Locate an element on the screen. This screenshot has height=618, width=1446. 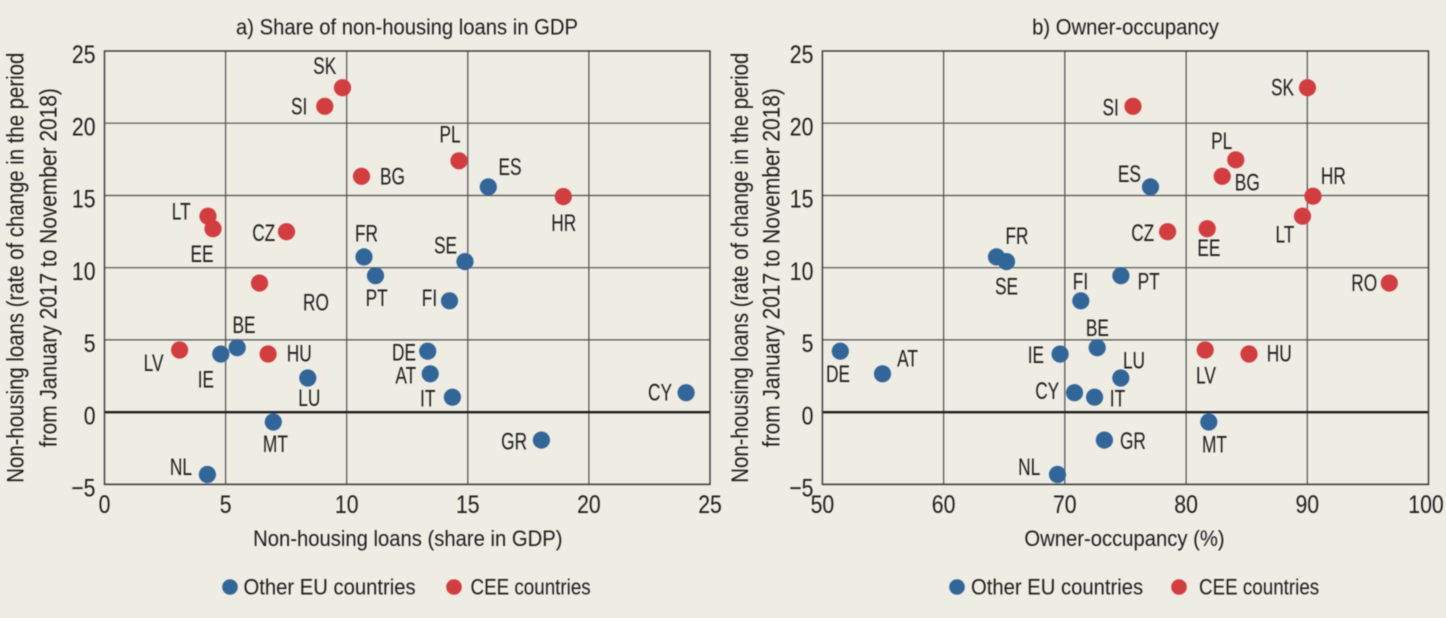
svg-text: 60 is located at coordinates (944, 505).